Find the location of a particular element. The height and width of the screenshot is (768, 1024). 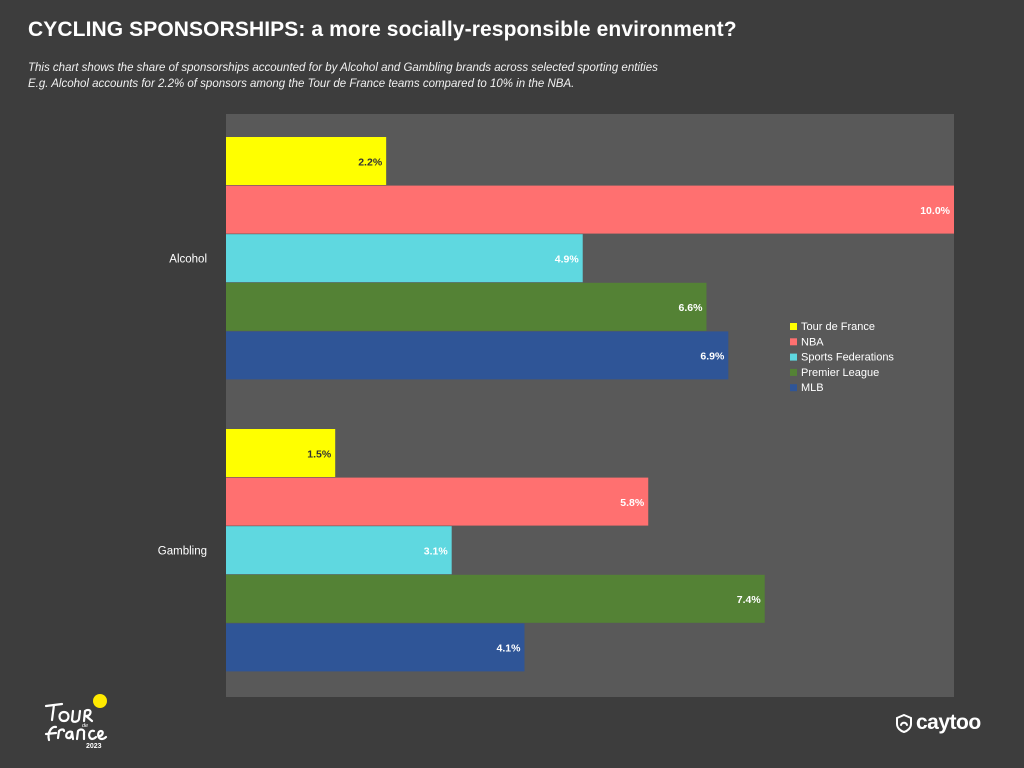

caytoo-wordmark: caytoo is located at coordinates (948, 722).